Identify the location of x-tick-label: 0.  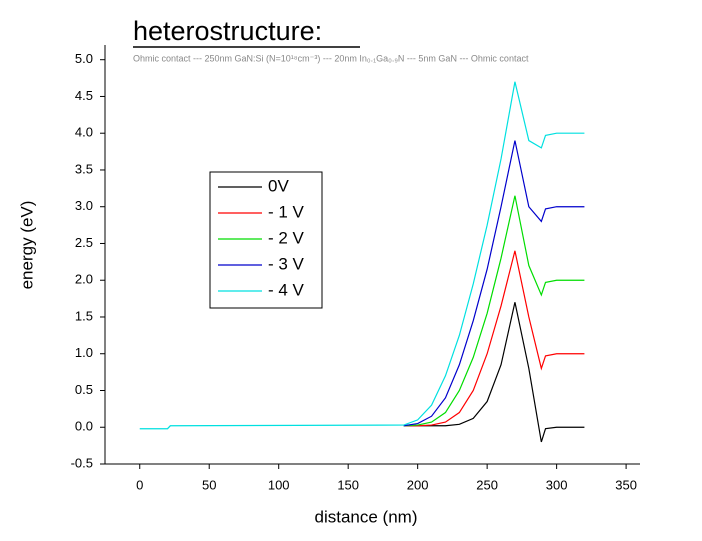
(139, 484).